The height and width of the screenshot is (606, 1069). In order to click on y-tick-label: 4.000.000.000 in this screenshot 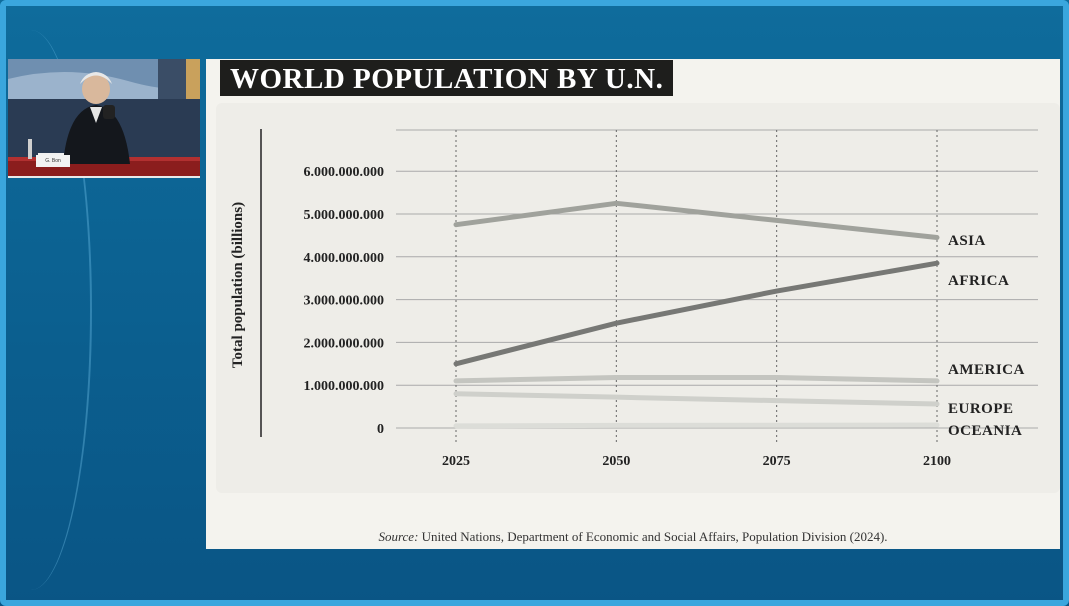, I will do `click(344, 258)`.